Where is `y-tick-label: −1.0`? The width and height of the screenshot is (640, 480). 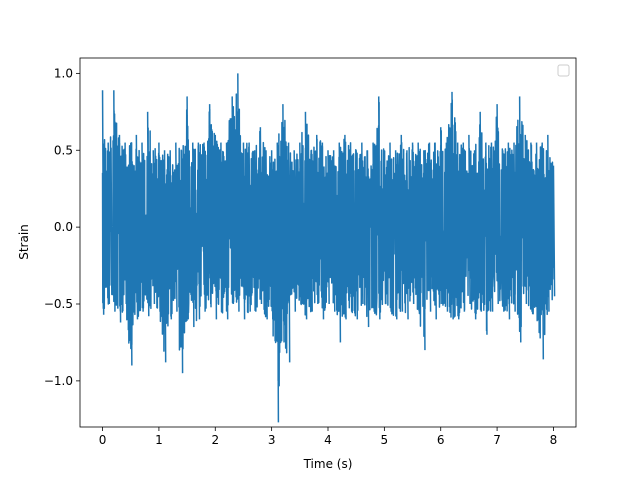 y-tick-label: −1.0 is located at coordinates (58, 381).